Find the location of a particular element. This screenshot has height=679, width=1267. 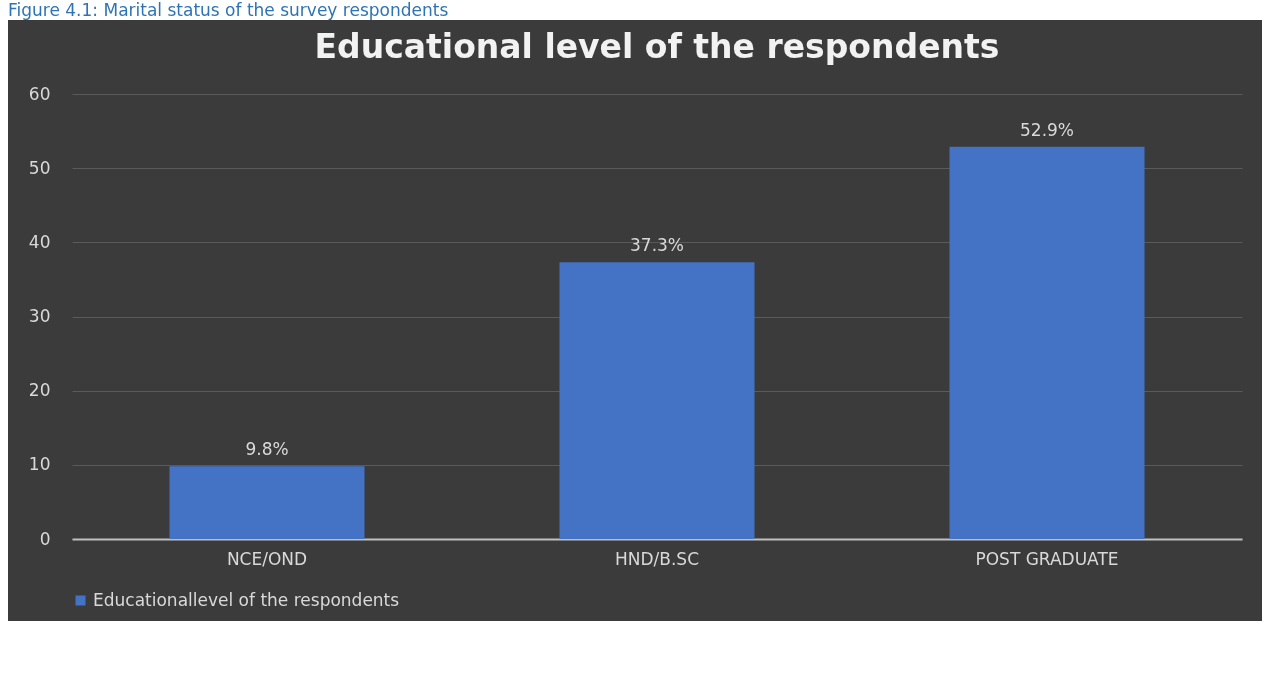

data-label: 52.9% is located at coordinates (1047, 129).